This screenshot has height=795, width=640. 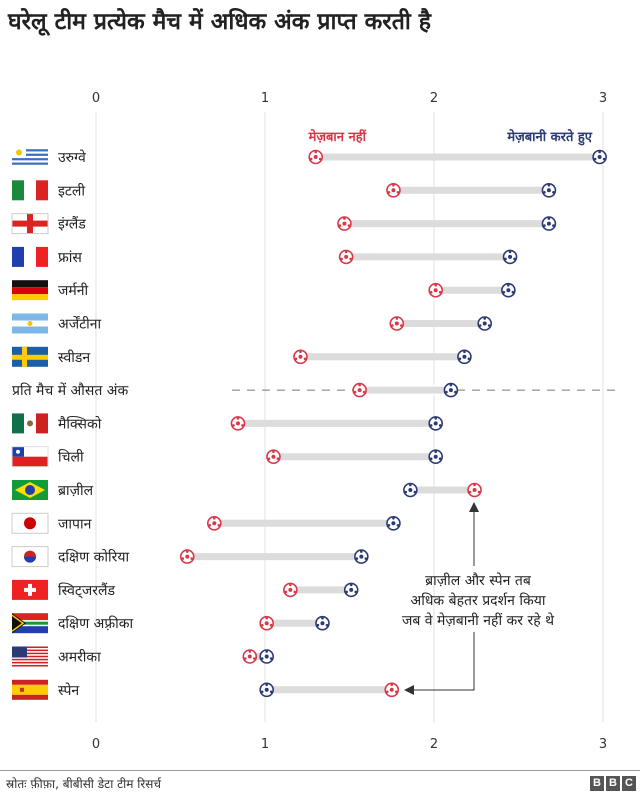 I want to click on country-row: दक्षिण कोरिया, so click(x=186, y=557).